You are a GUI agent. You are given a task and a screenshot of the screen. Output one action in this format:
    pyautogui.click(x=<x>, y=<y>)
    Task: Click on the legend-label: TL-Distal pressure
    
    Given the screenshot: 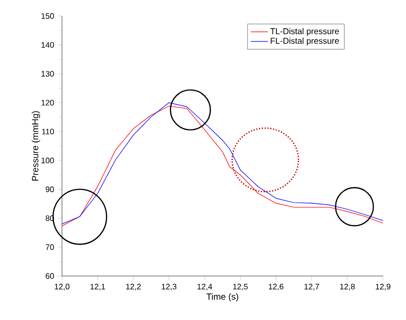 What is the action you would take?
    pyautogui.click(x=304, y=32)
    